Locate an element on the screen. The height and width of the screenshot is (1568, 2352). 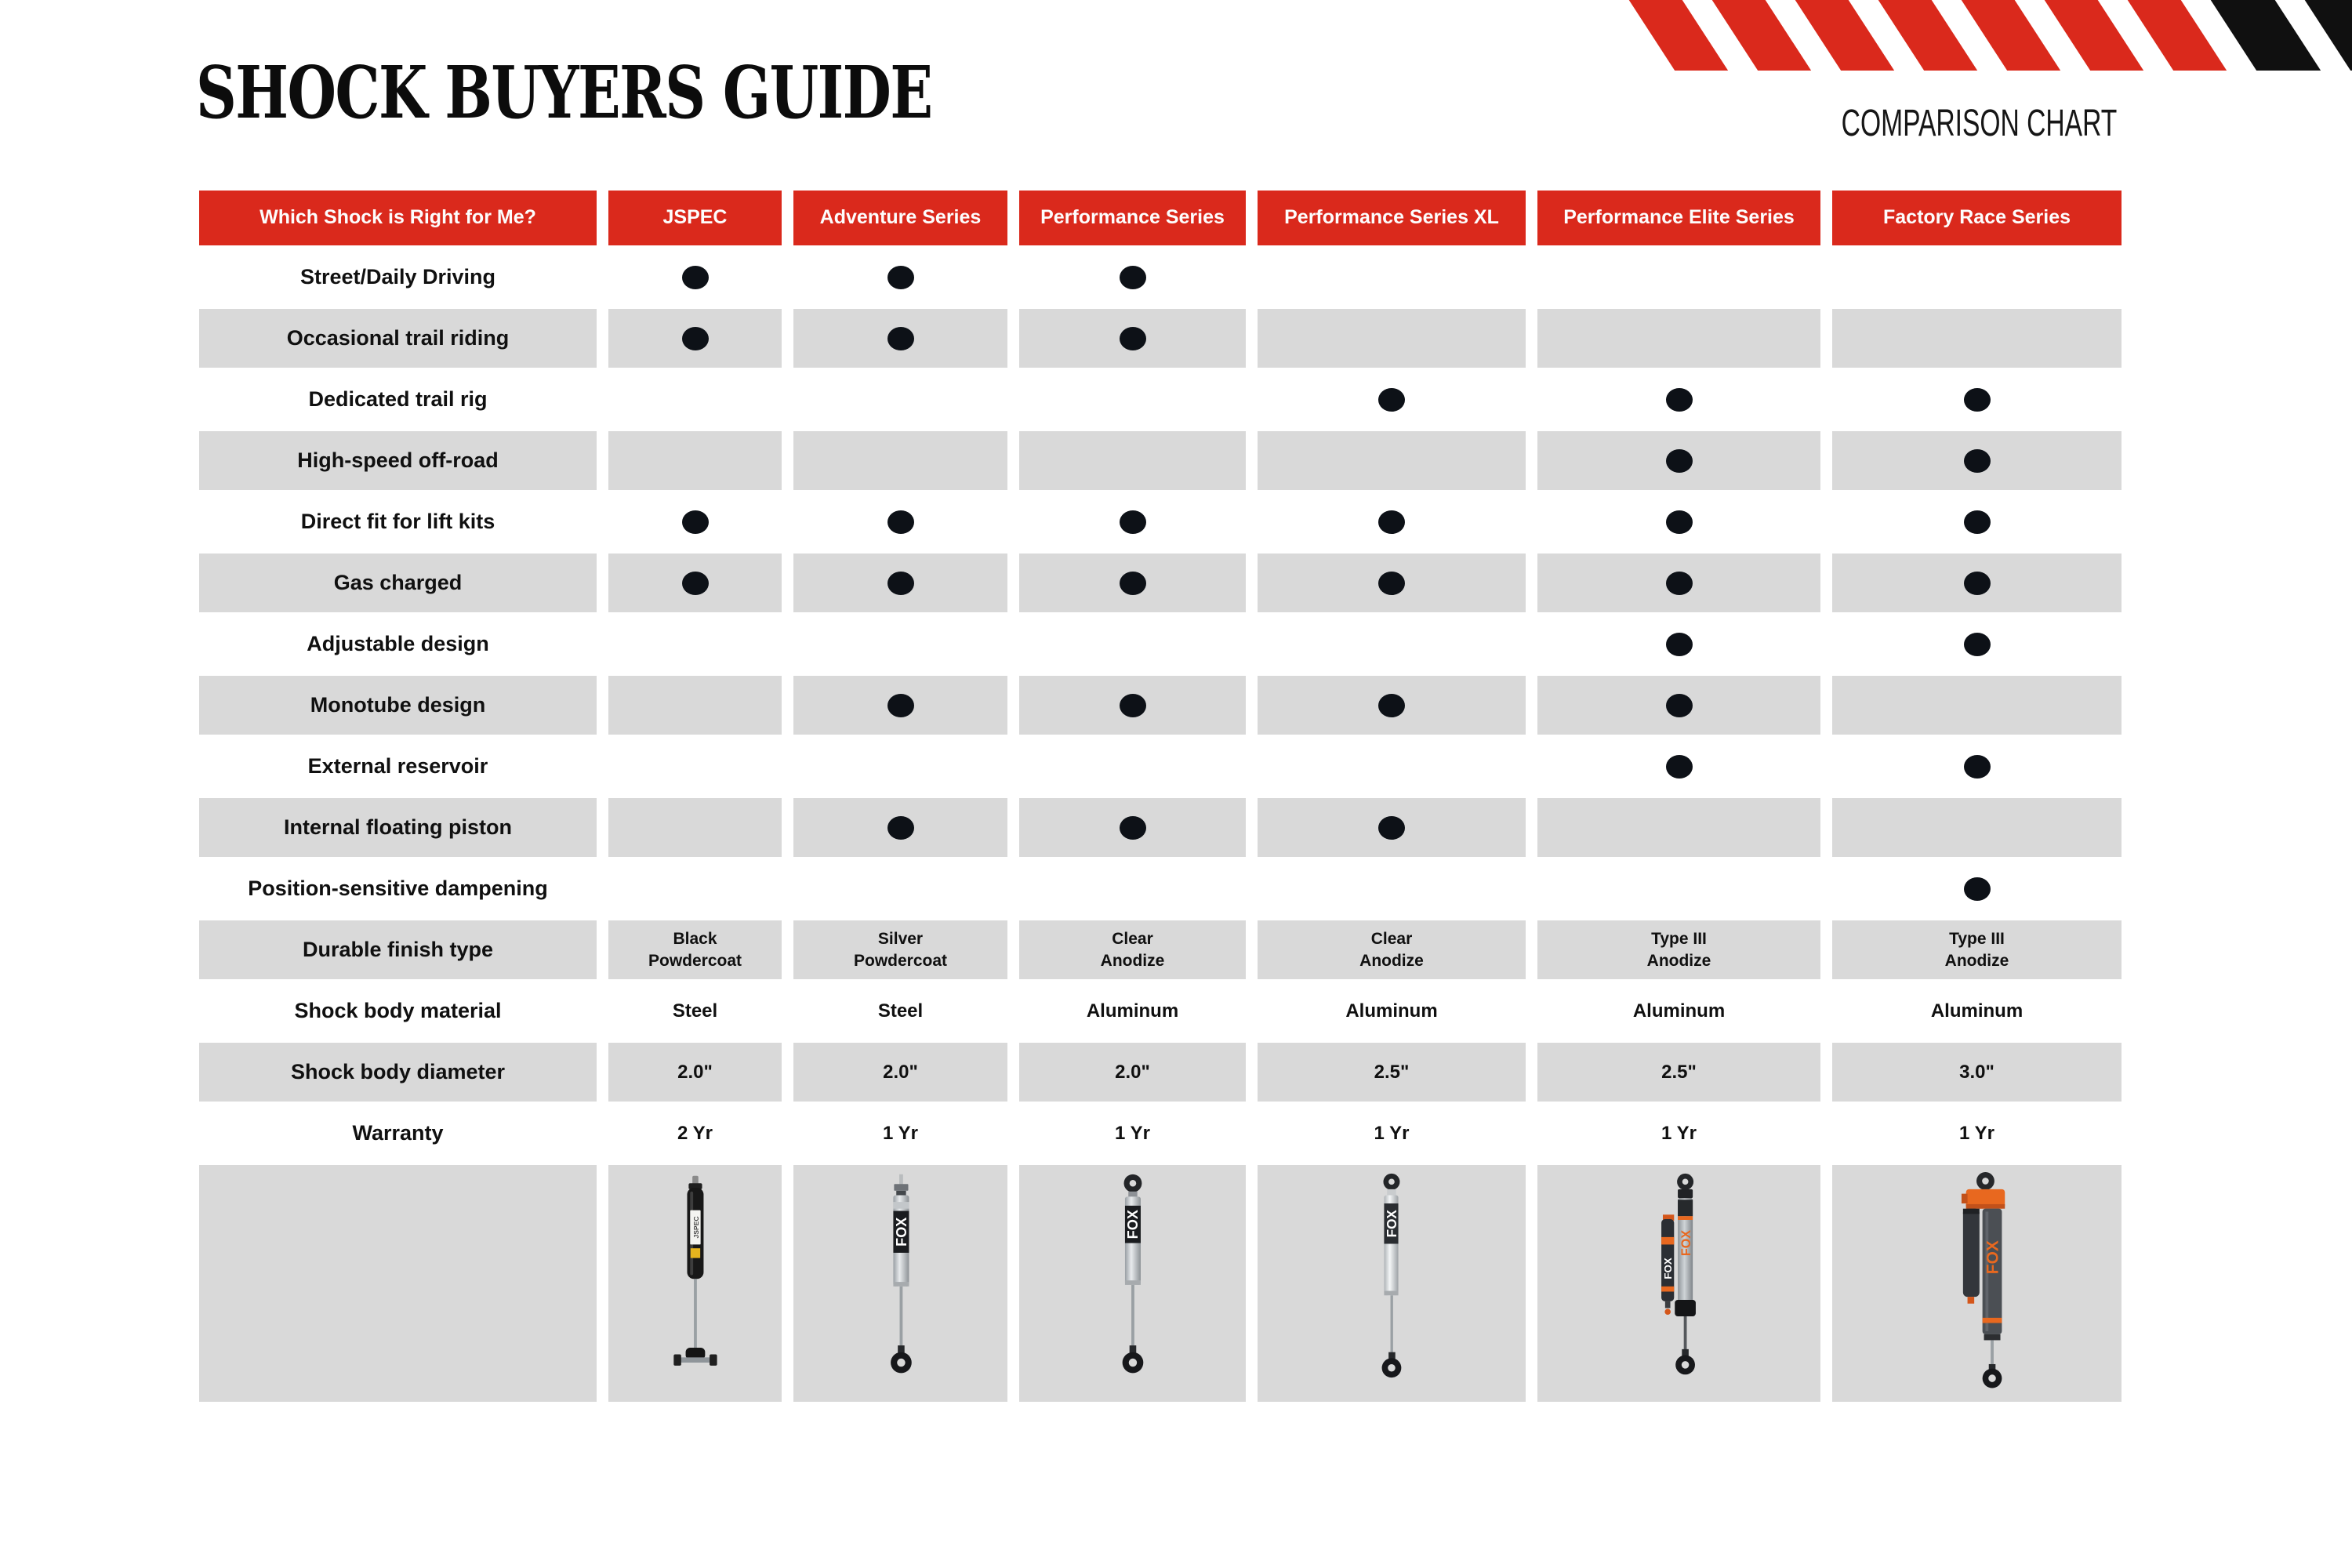
product-image-spacer is located at coordinates (398, 1283).